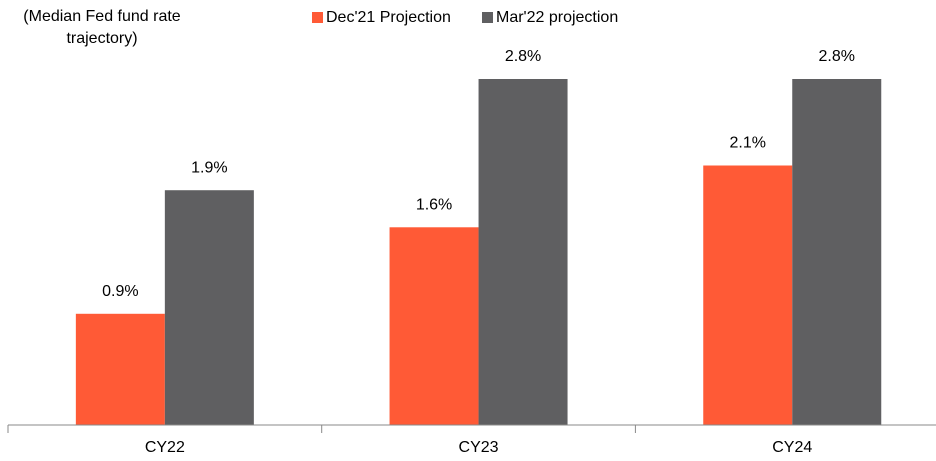  I want to click on legend-label: Mar'22 projection, so click(557, 17).